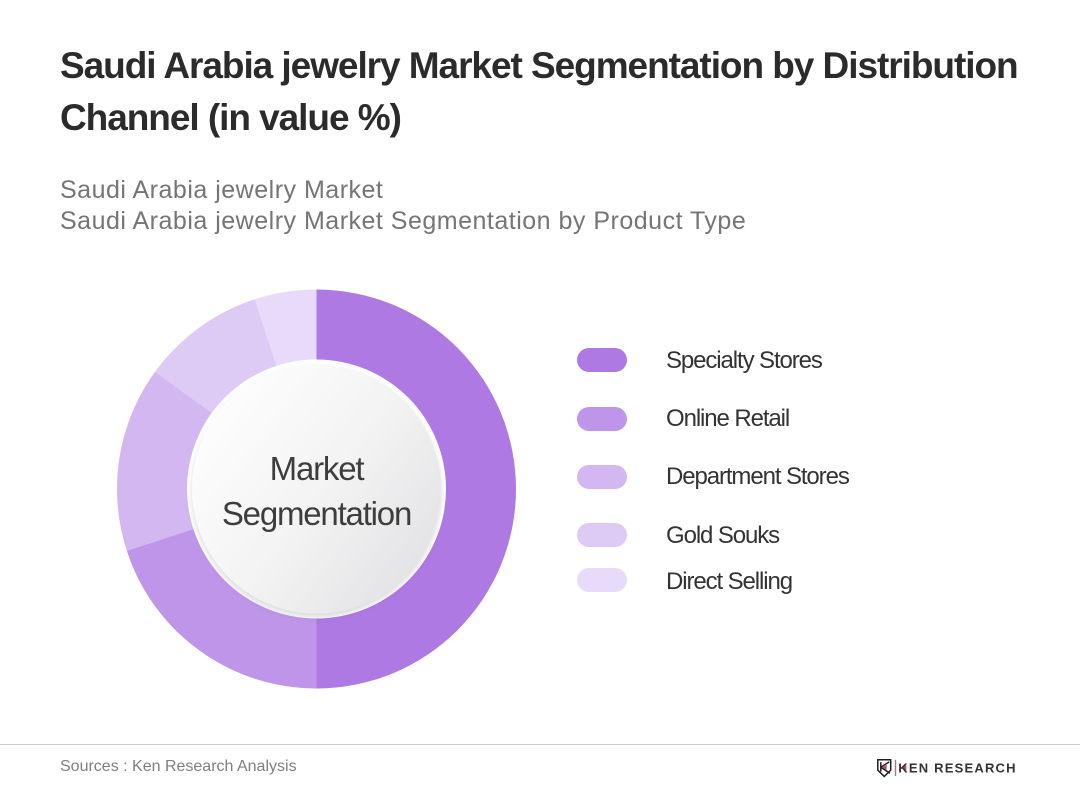 The image size is (1080, 810). What do you see at coordinates (957, 767) in the screenshot?
I see `svg-text: KEN RESEARCH` at bounding box center [957, 767].